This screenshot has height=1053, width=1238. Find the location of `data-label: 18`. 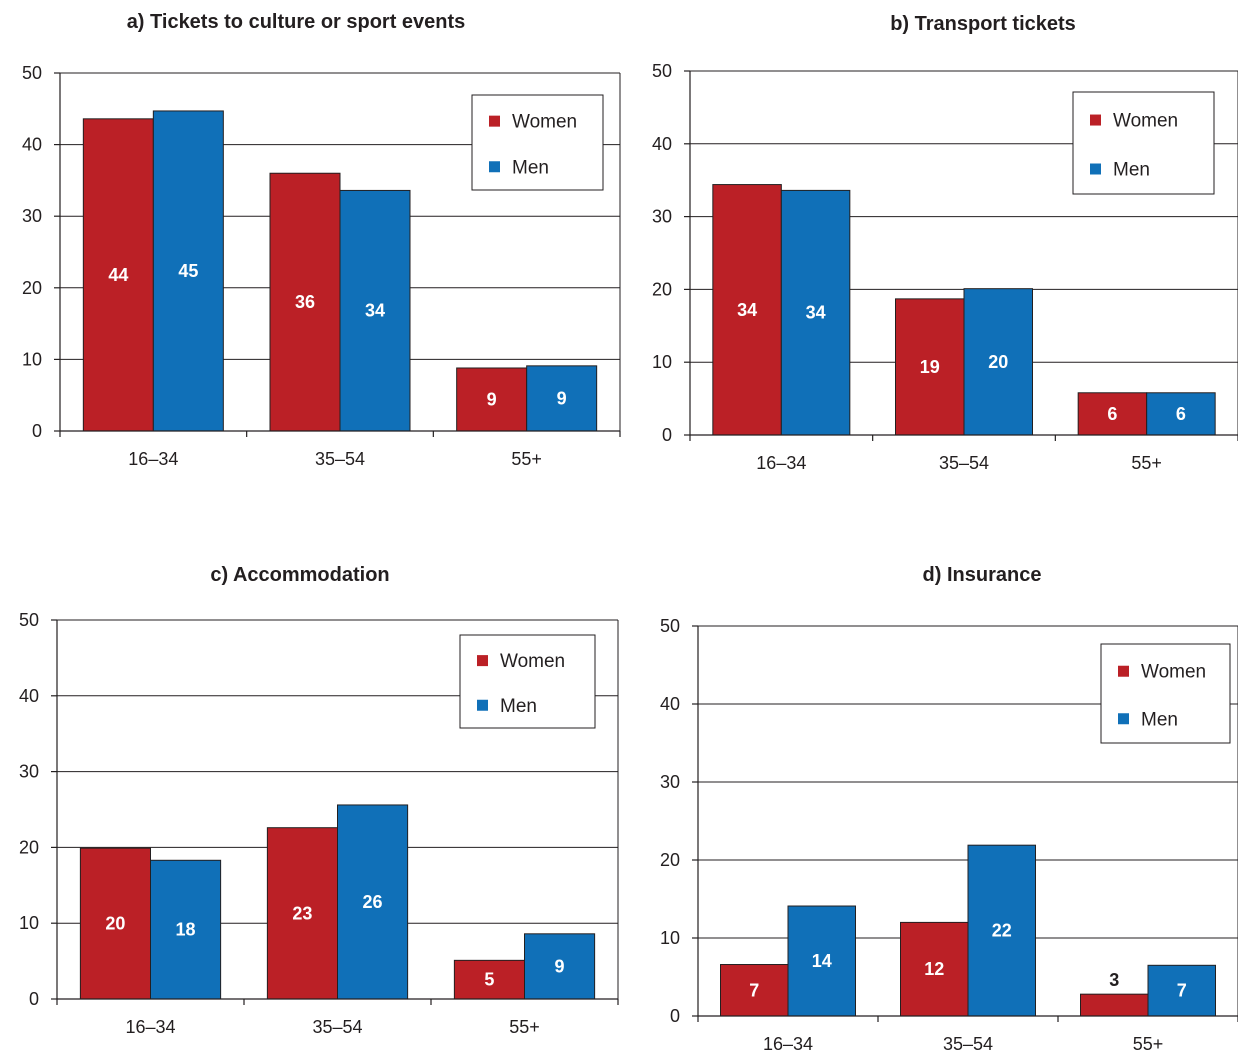

data-label: 18 is located at coordinates (186, 930).